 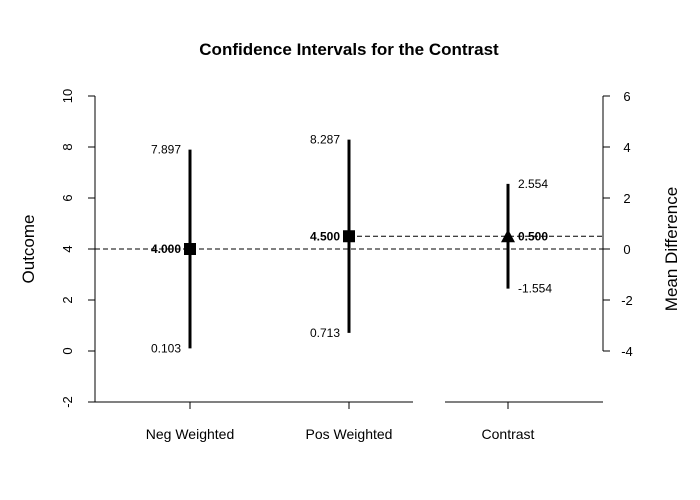 What do you see at coordinates (349, 434) in the screenshot?
I see `category-label: Pos Weighted` at bounding box center [349, 434].